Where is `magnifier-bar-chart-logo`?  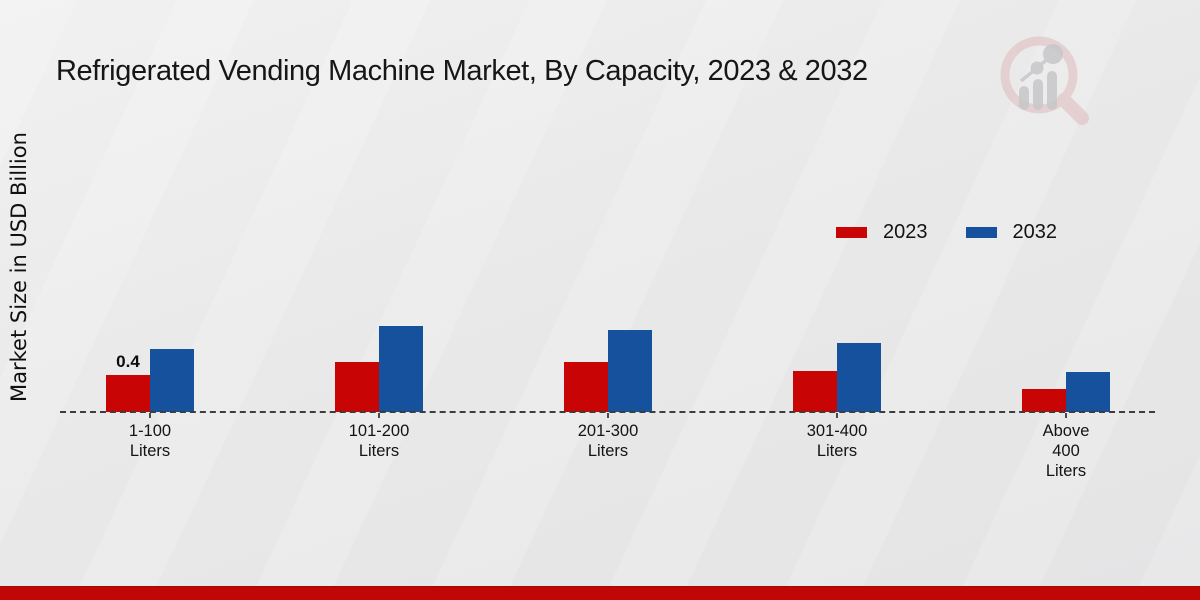 magnifier-bar-chart-logo is located at coordinates (1042, 77).